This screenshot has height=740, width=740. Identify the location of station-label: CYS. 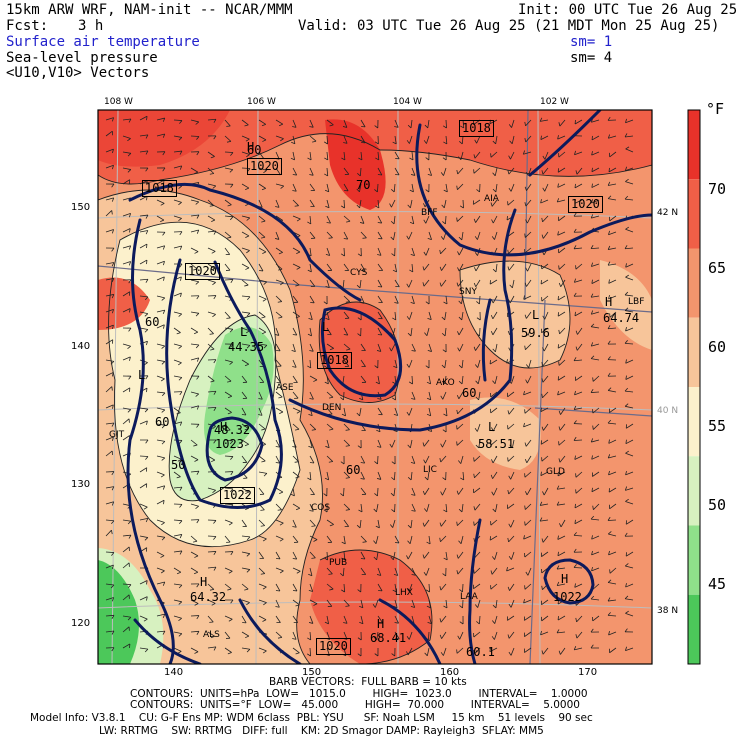
(359, 273).